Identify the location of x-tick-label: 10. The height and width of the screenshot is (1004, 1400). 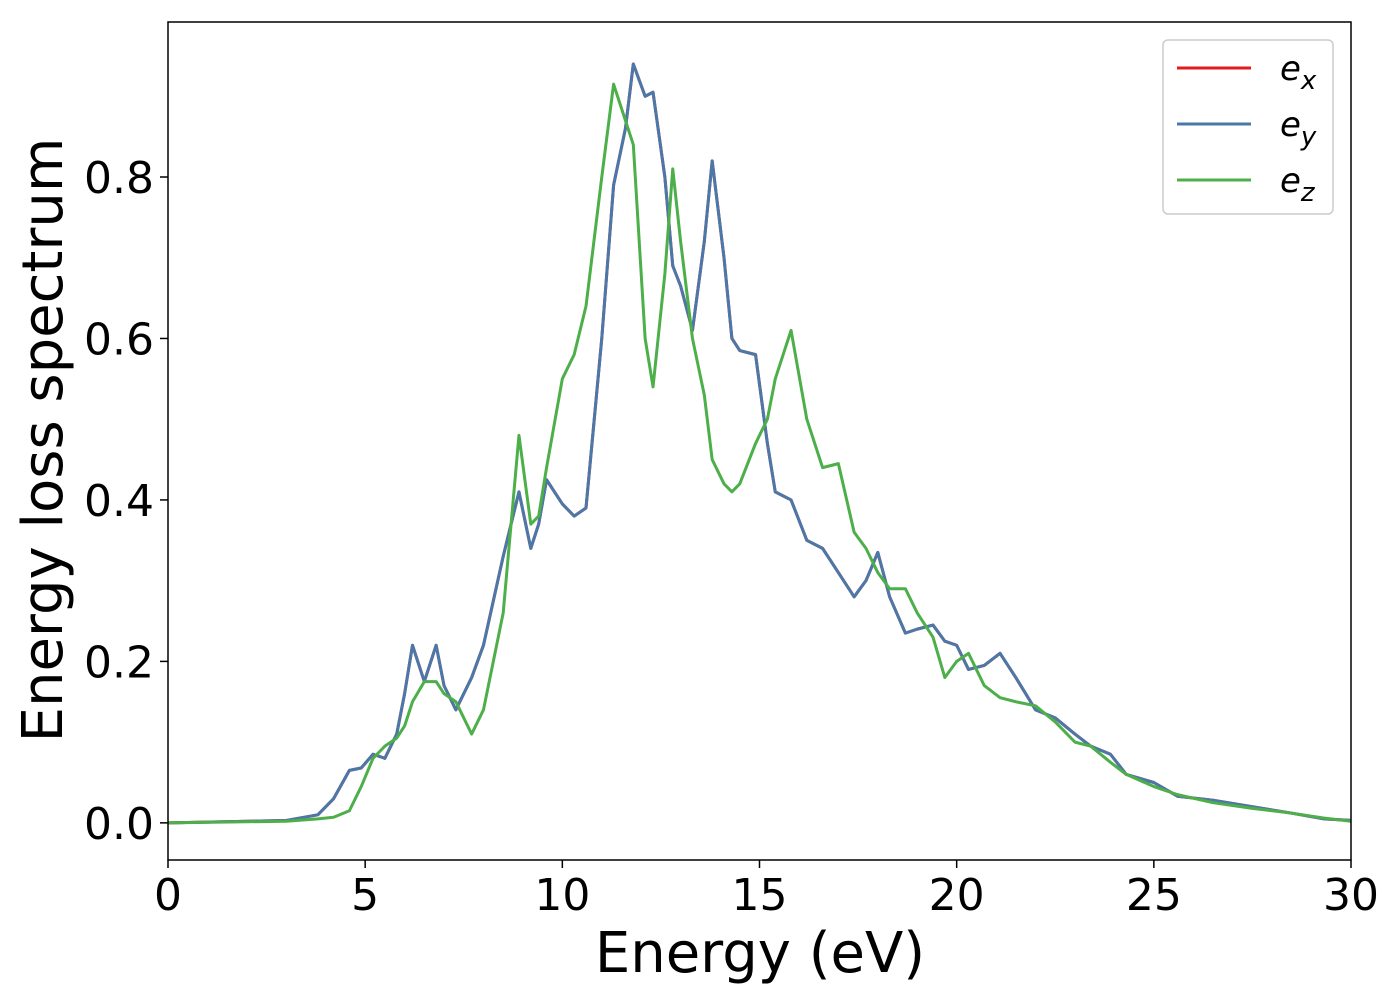
(562, 895).